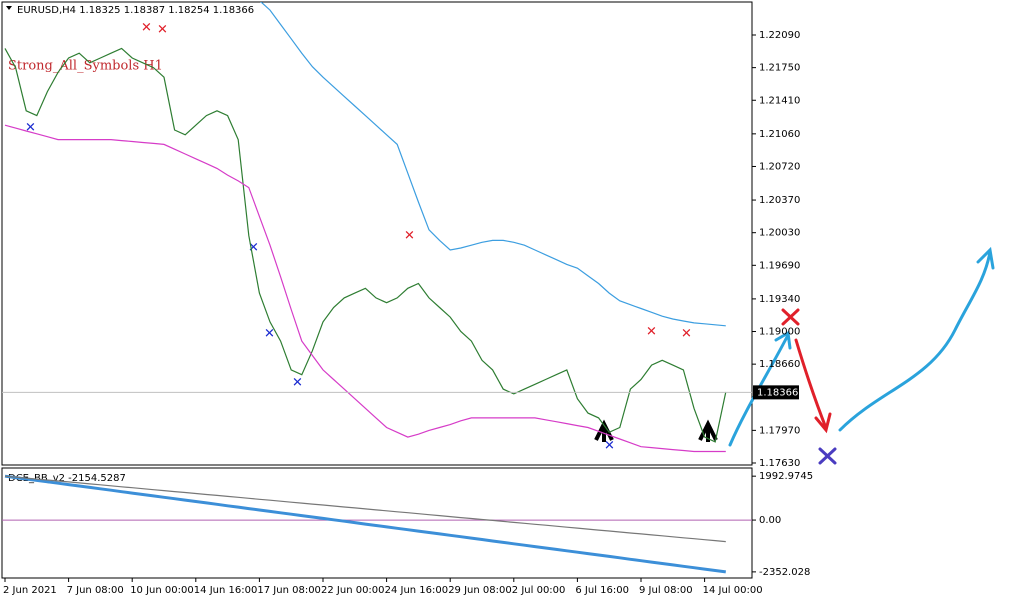 The width and height of the screenshot is (1026, 600). I want to click on y-tick-label: -2352.028, so click(784, 572).